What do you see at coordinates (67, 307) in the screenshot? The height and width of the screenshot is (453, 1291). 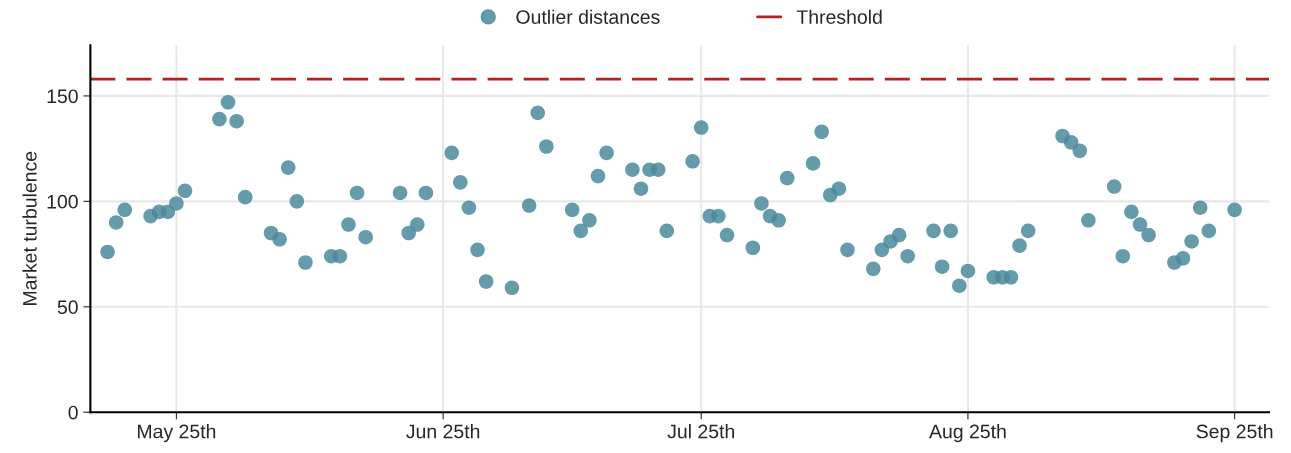 I see `y-tick-label: 50` at bounding box center [67, 307].